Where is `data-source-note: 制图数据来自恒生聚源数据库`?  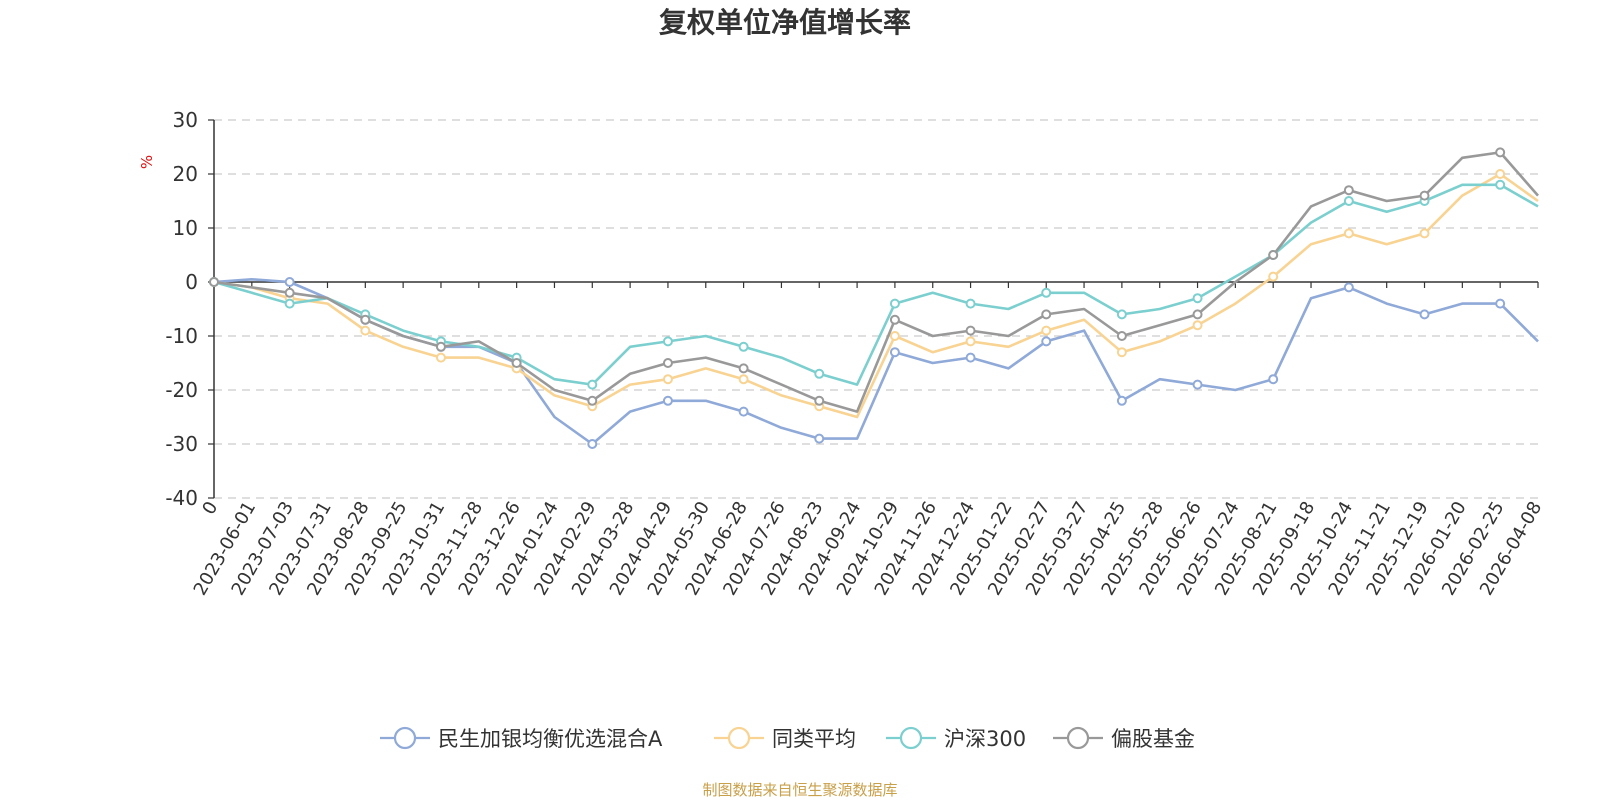
data-source-note: 制图数据来自恒生聚源数据库 is located at coordinates (799, 790).